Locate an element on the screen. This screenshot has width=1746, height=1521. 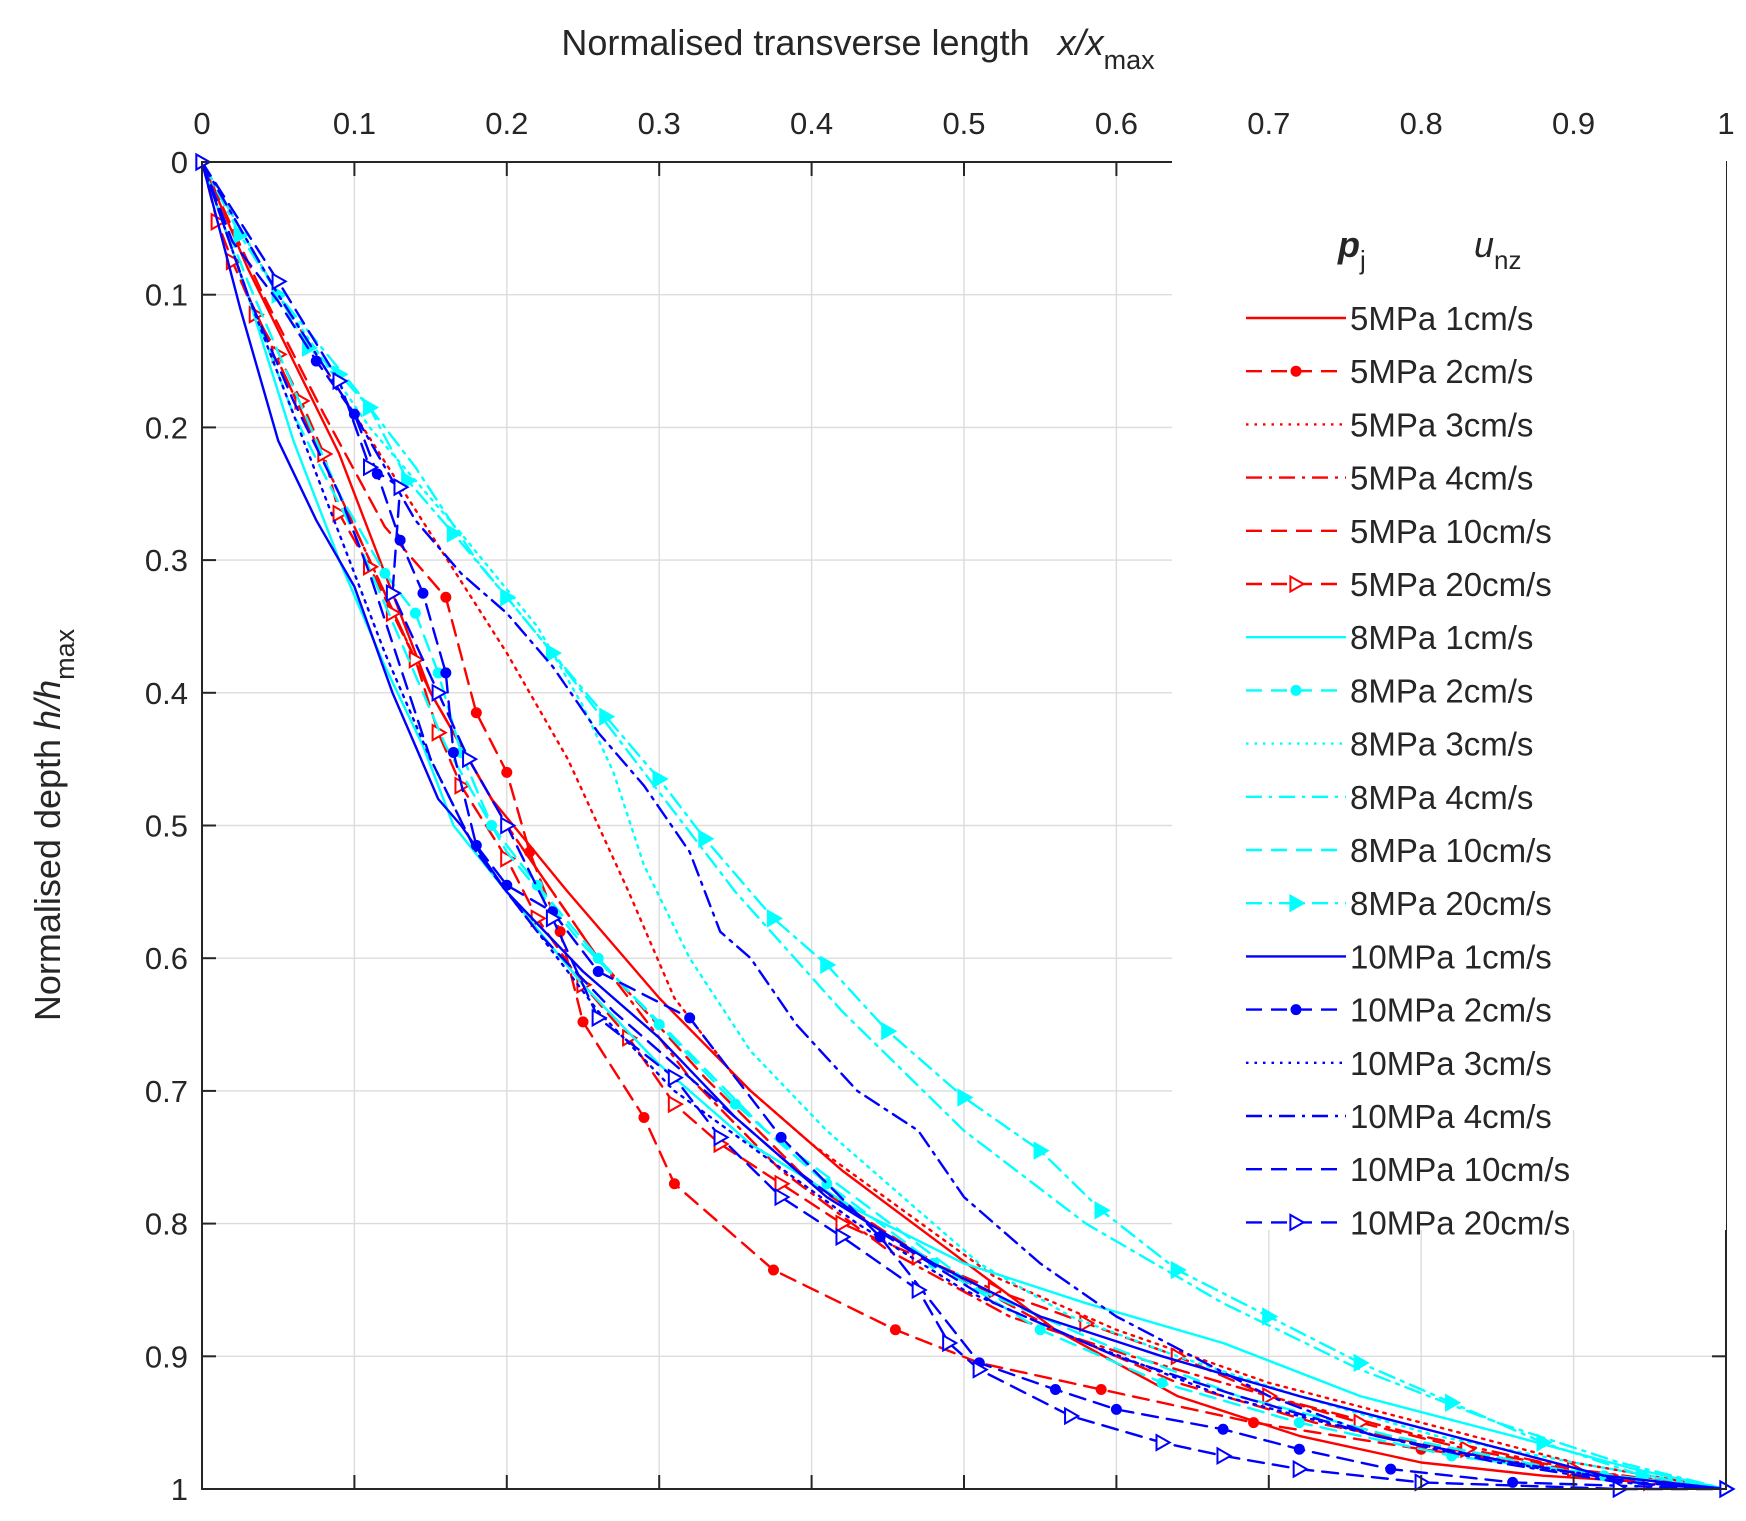
legend-entry: 5MPa 4cm/s is located at coordinates (1389, 478).